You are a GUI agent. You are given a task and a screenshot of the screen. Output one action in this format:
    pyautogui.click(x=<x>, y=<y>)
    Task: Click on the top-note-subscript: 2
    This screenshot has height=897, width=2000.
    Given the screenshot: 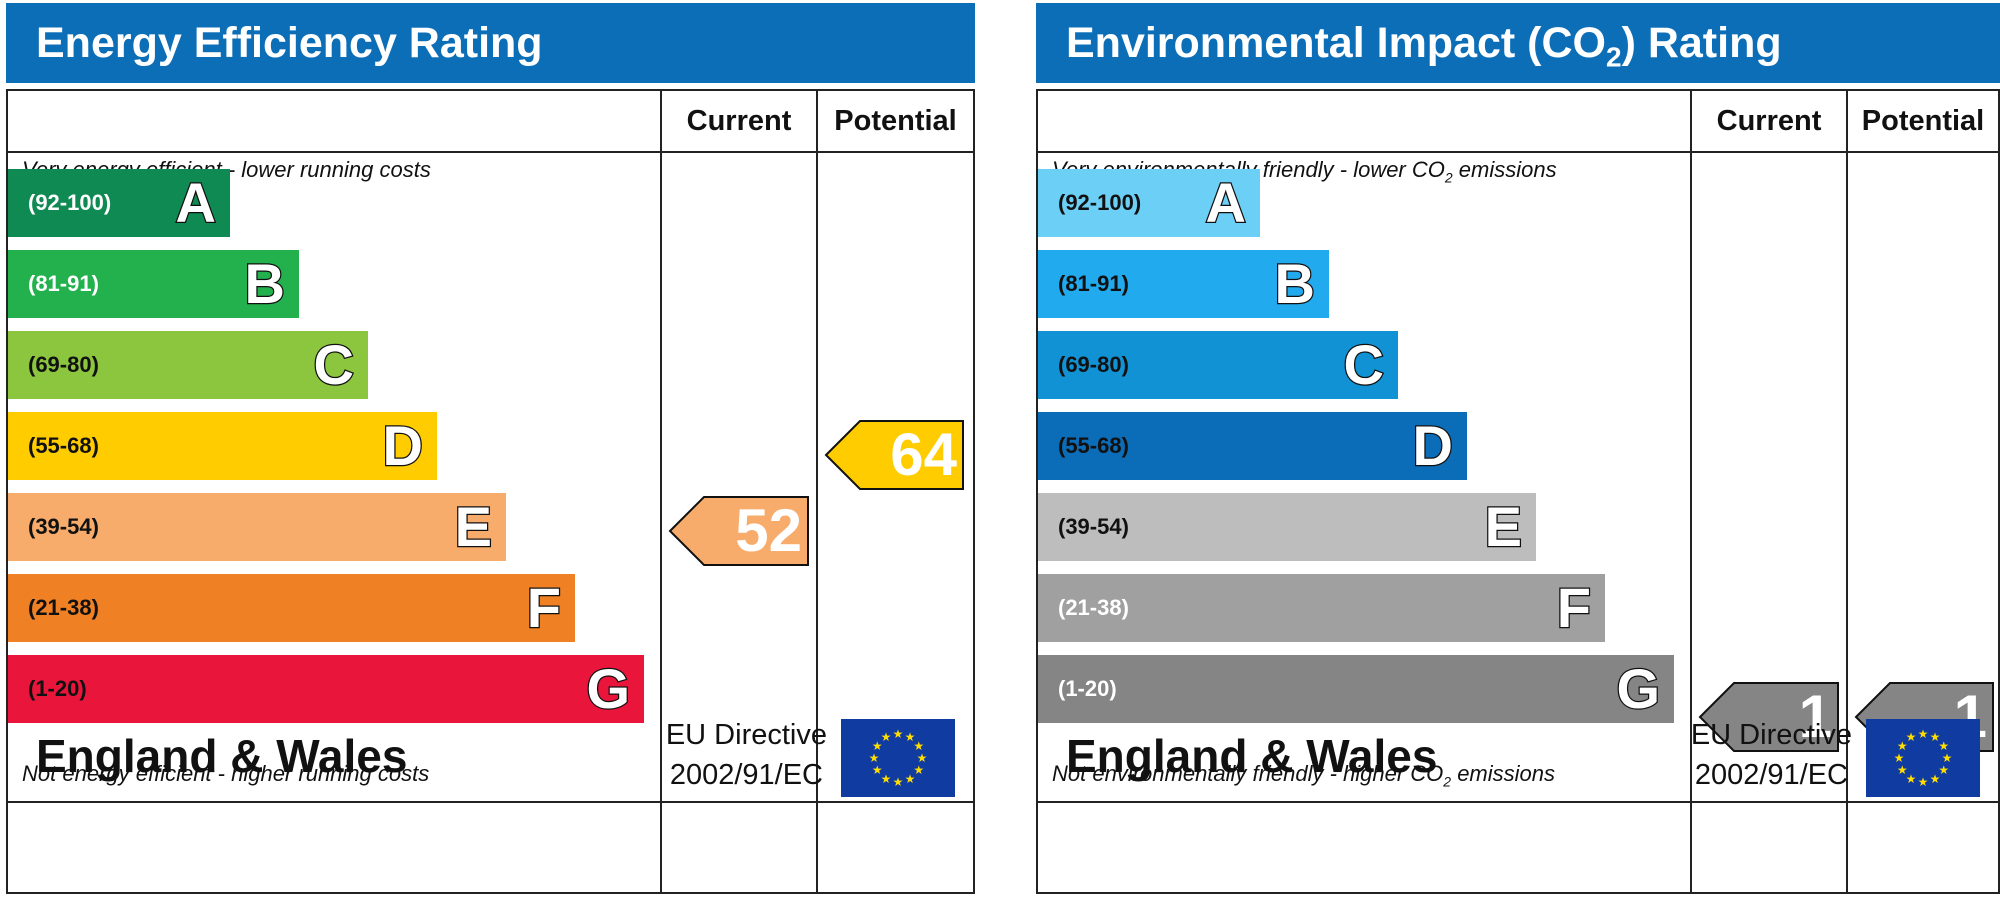 What is the action you would take?
    pyautogui.click(x=1448, y=177)
    